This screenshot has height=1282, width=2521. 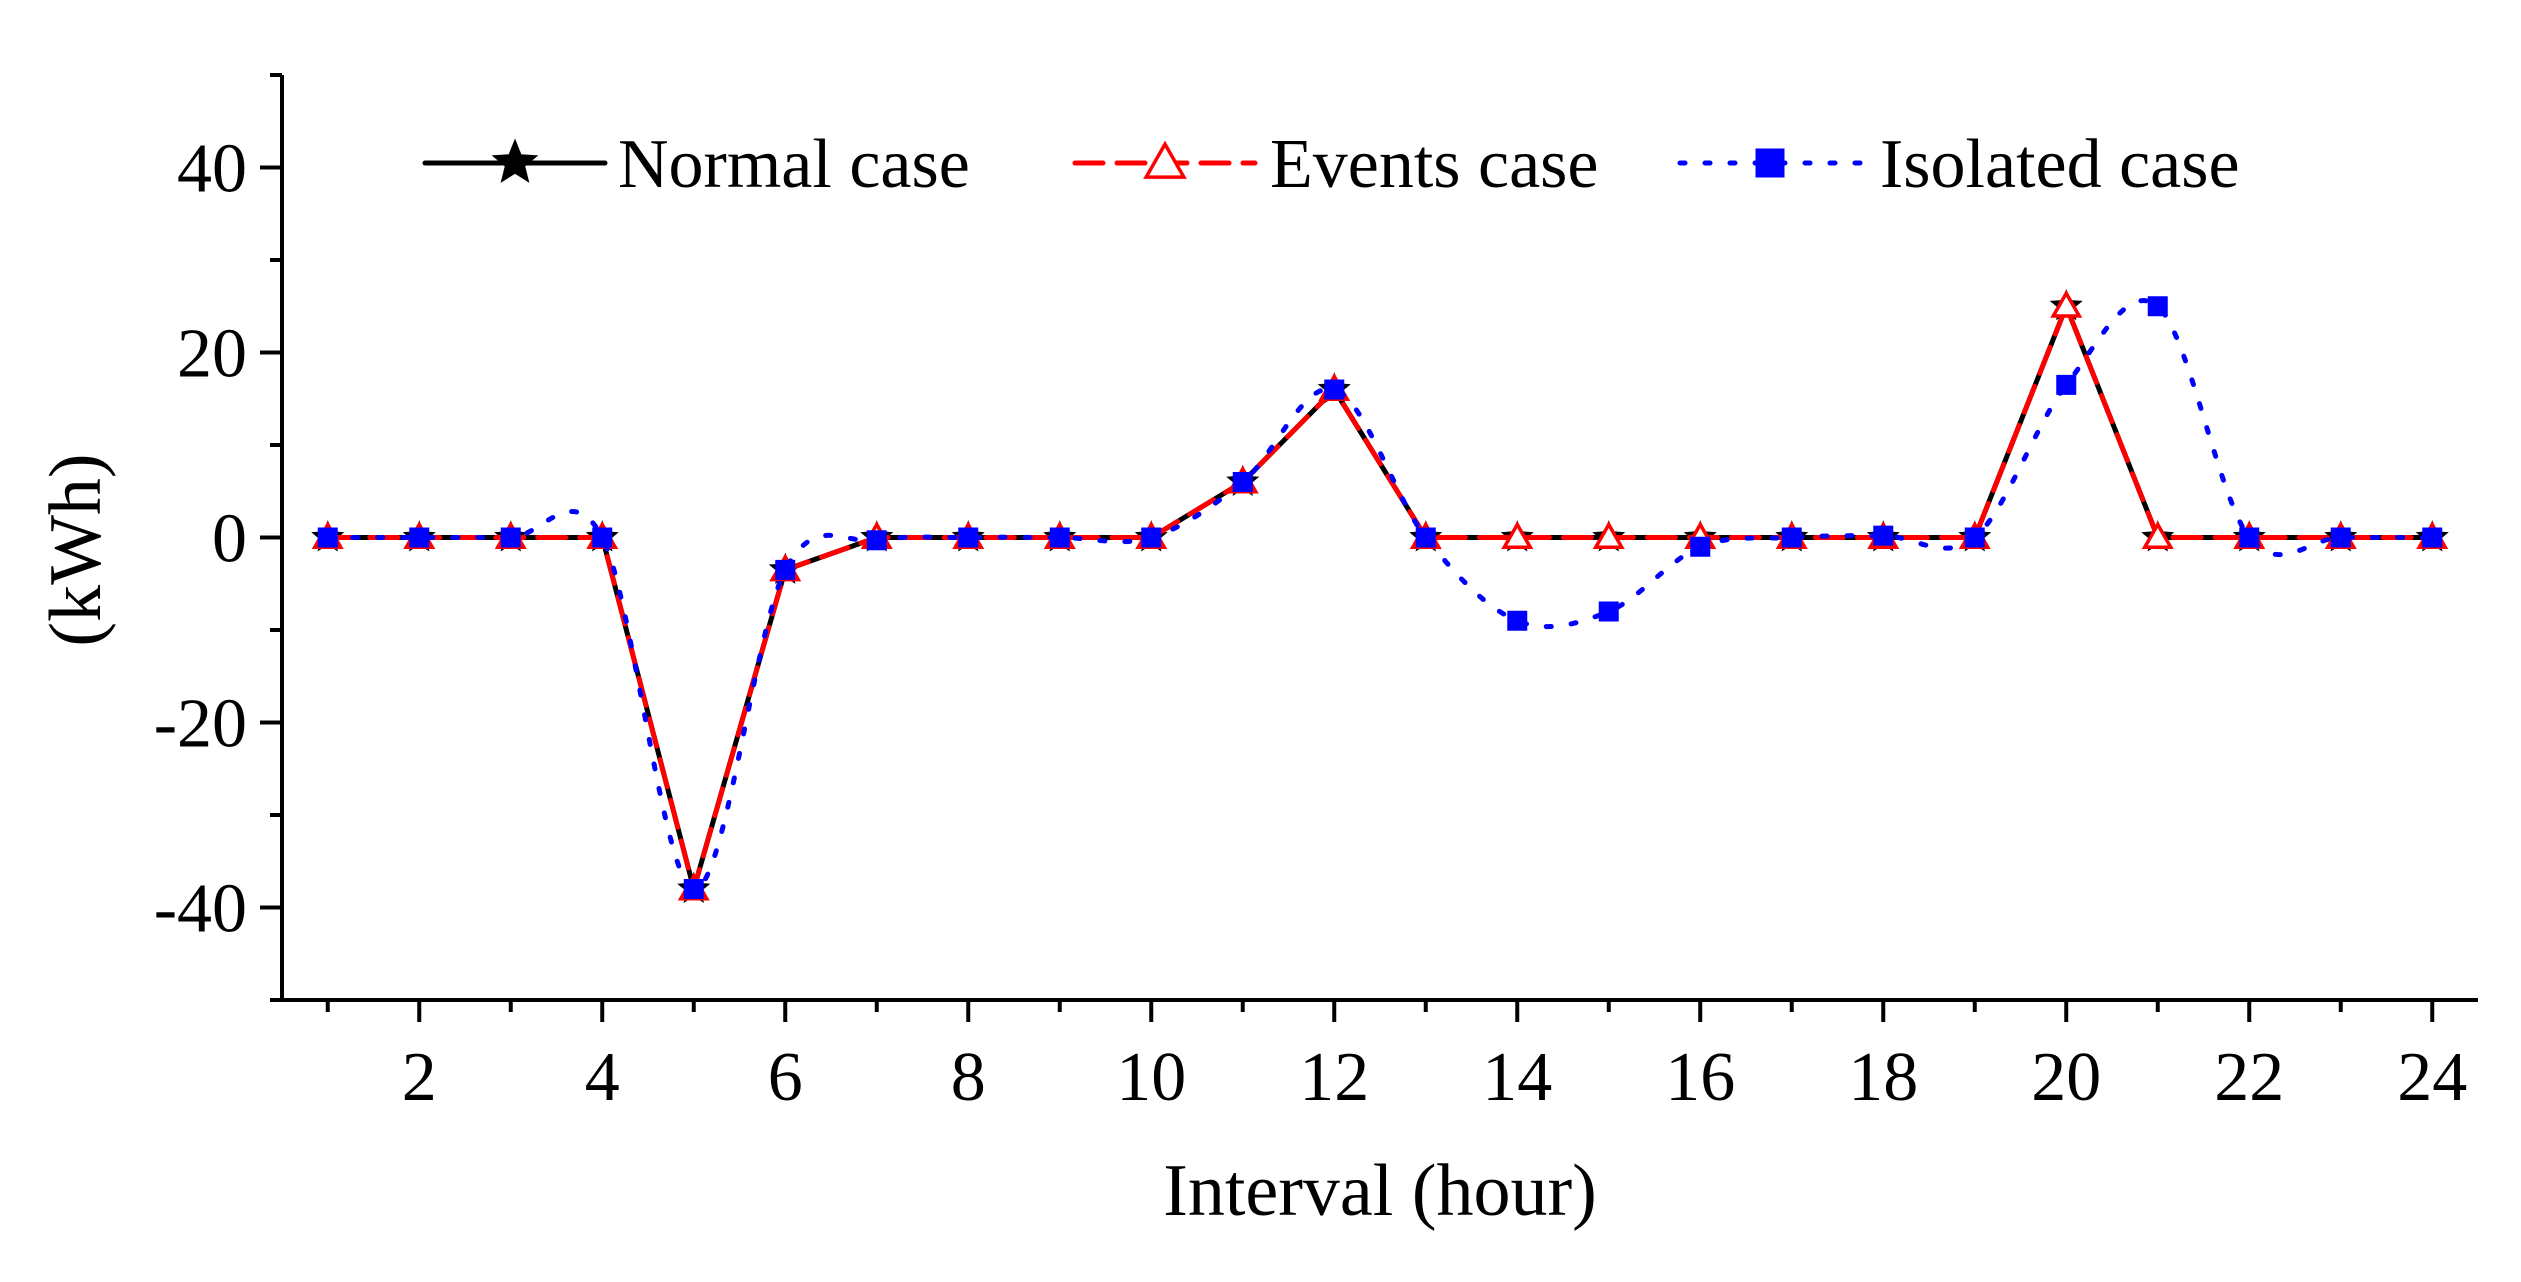 I want to click on y-tick-label: -20, so click(x=200, y=724).